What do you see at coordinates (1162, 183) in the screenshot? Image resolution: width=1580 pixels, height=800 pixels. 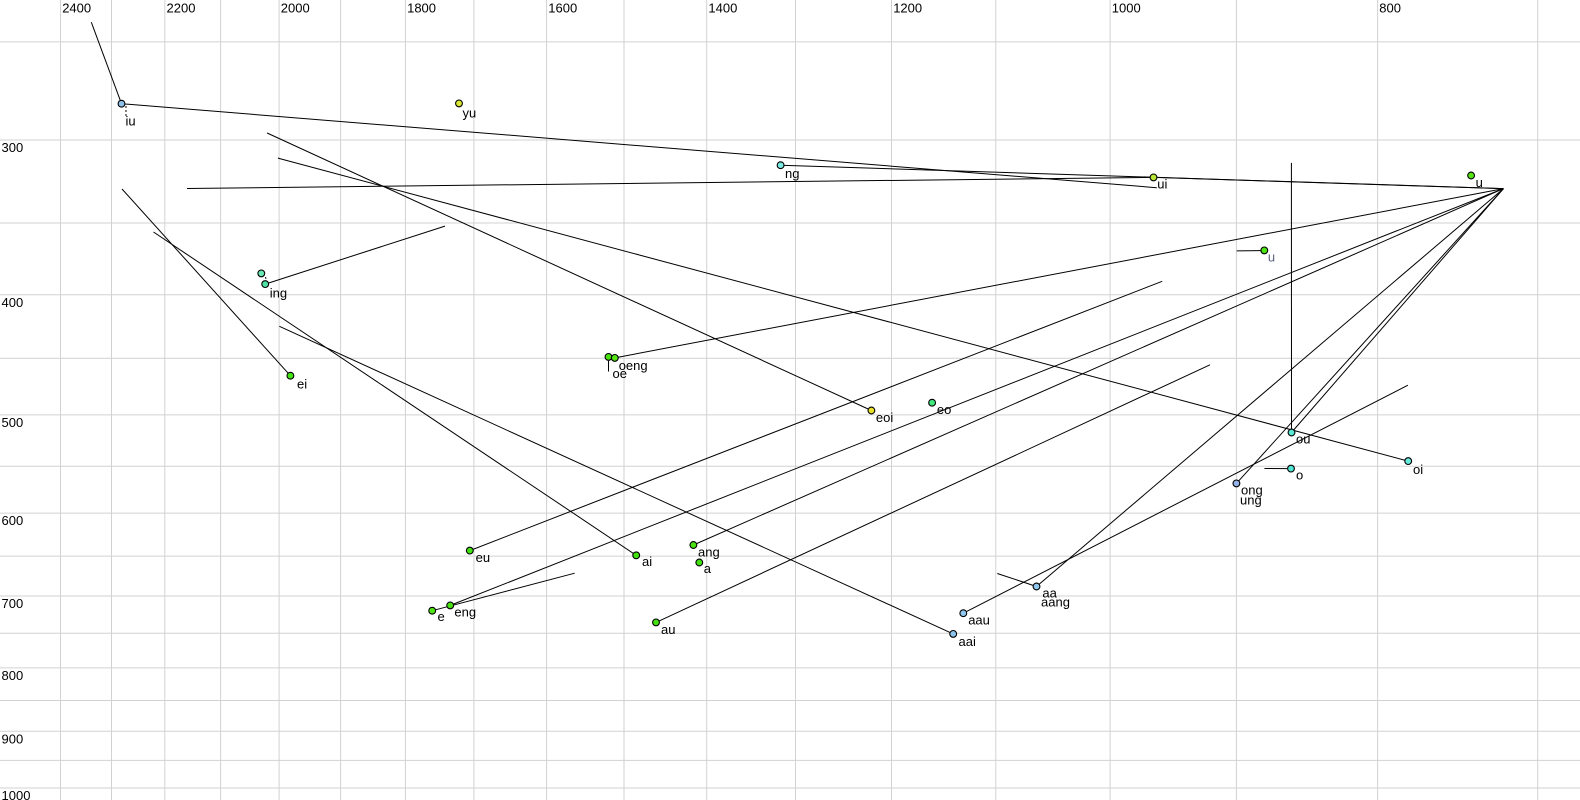 I see `svg-text: ui` at bounding box center [1162, 183].